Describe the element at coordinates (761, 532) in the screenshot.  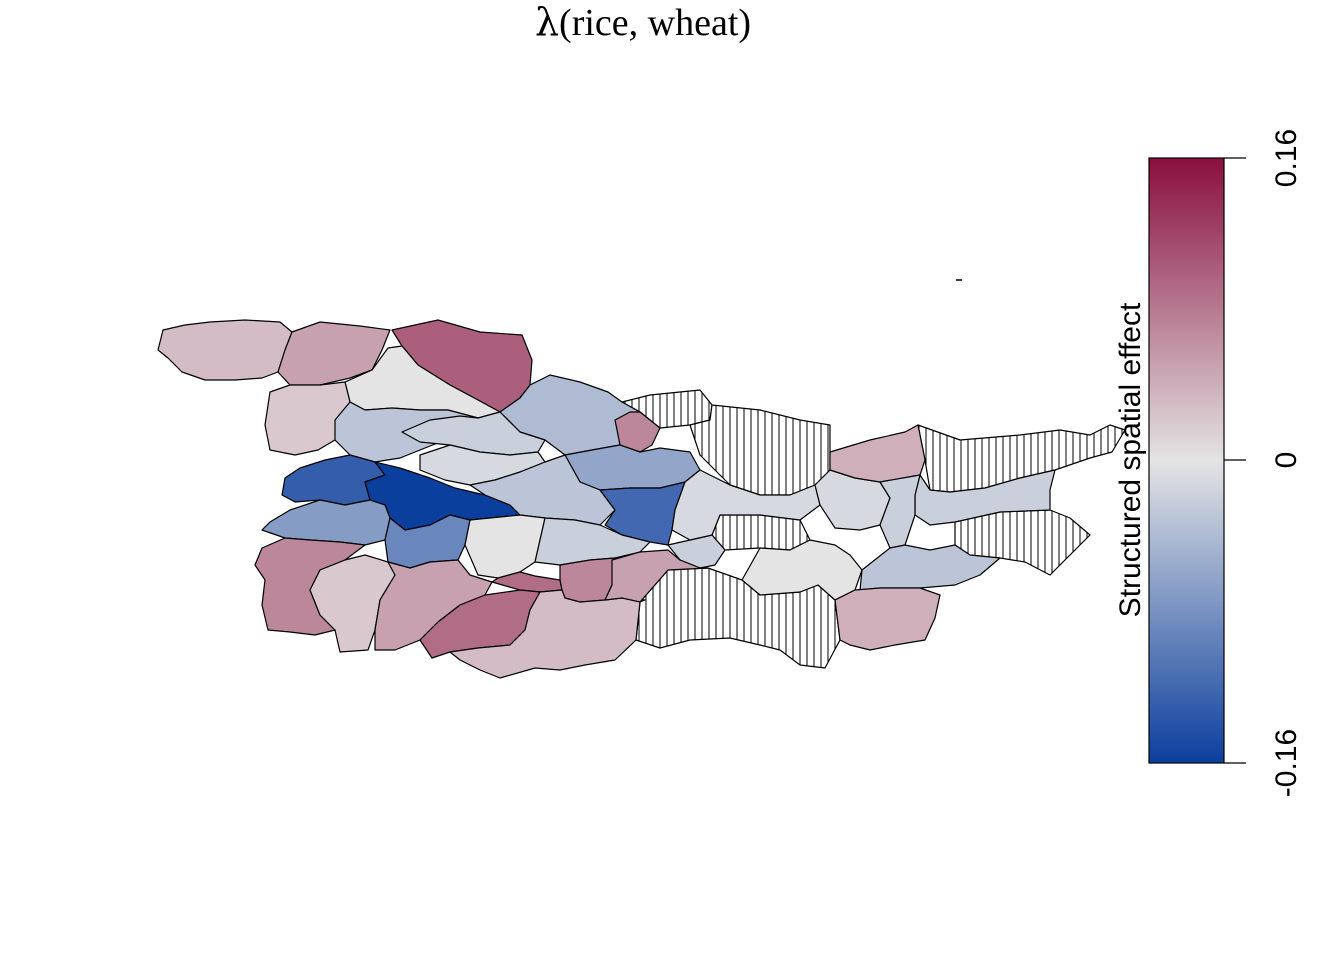
I see `region-R40` at that location.